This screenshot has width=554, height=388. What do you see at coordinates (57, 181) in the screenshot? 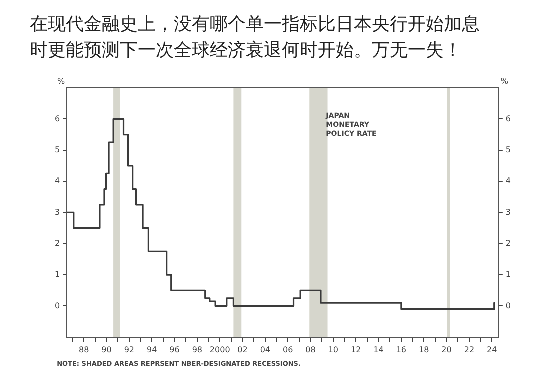
I see `y-tick-label: 4` at bounding box center [57, 181].